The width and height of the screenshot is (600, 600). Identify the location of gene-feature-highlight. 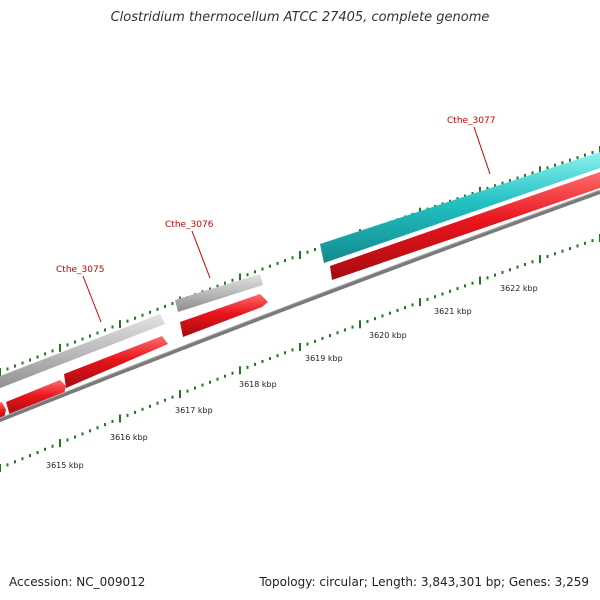
(460, 207).